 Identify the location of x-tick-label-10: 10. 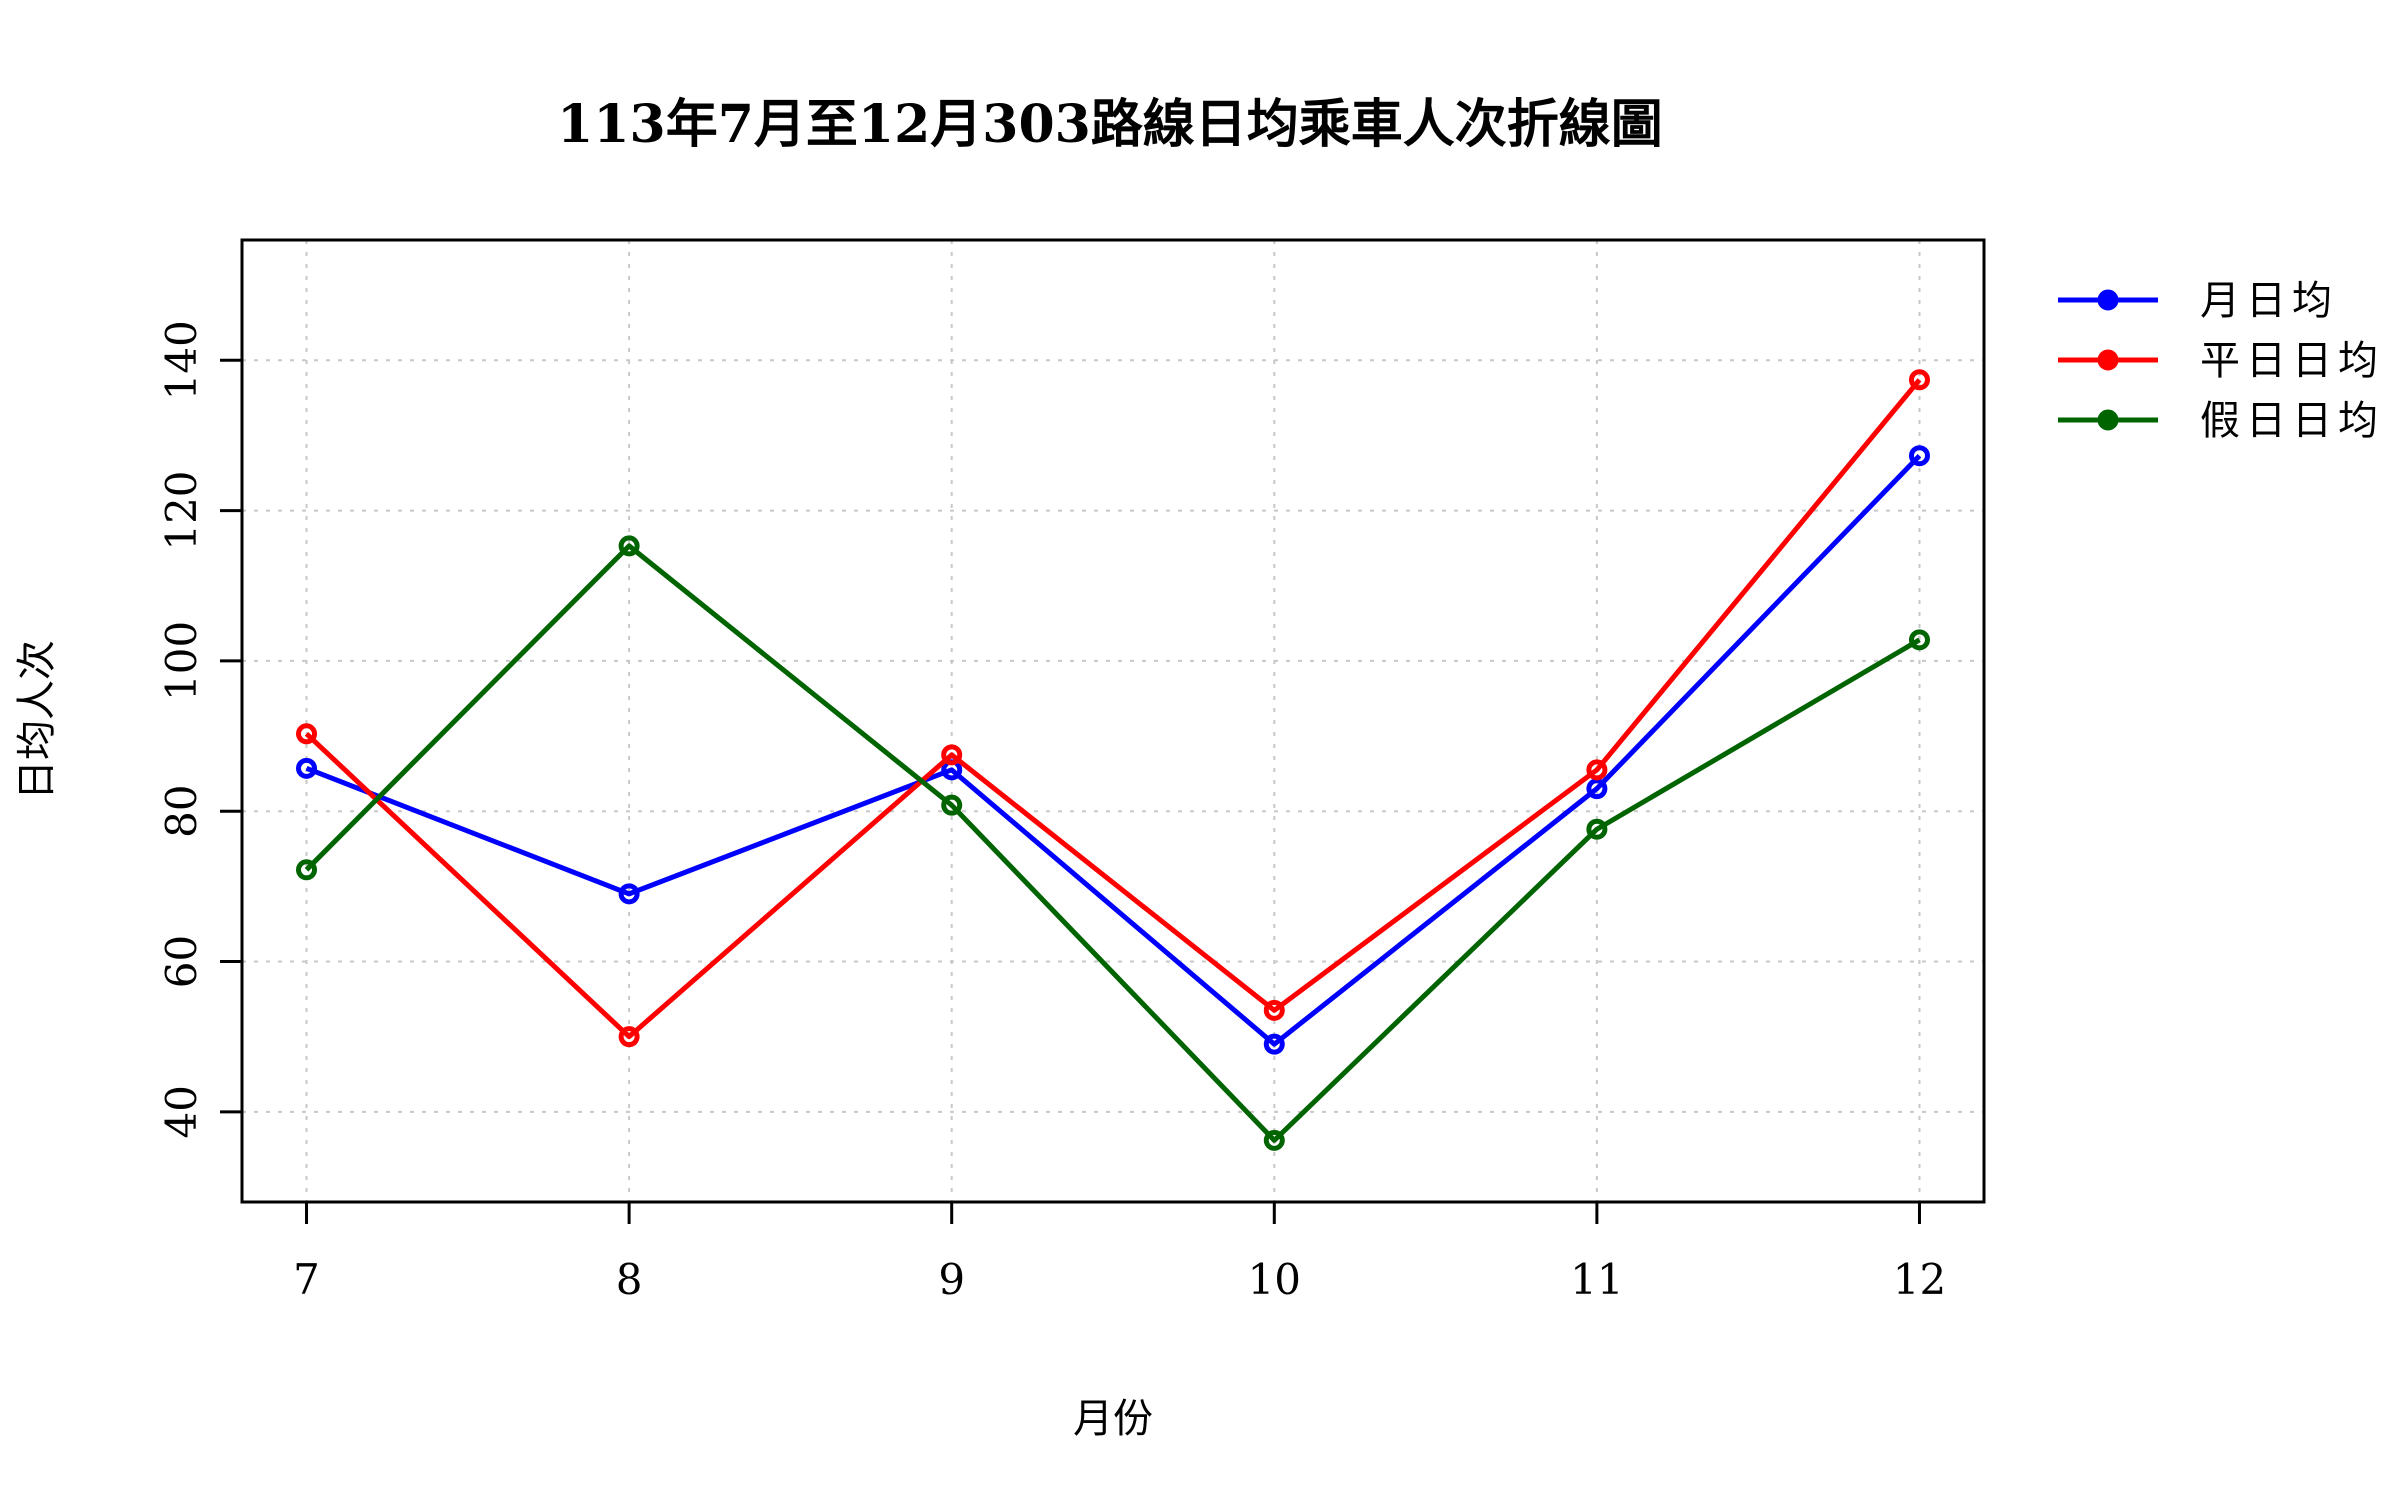
(1274, 1279).